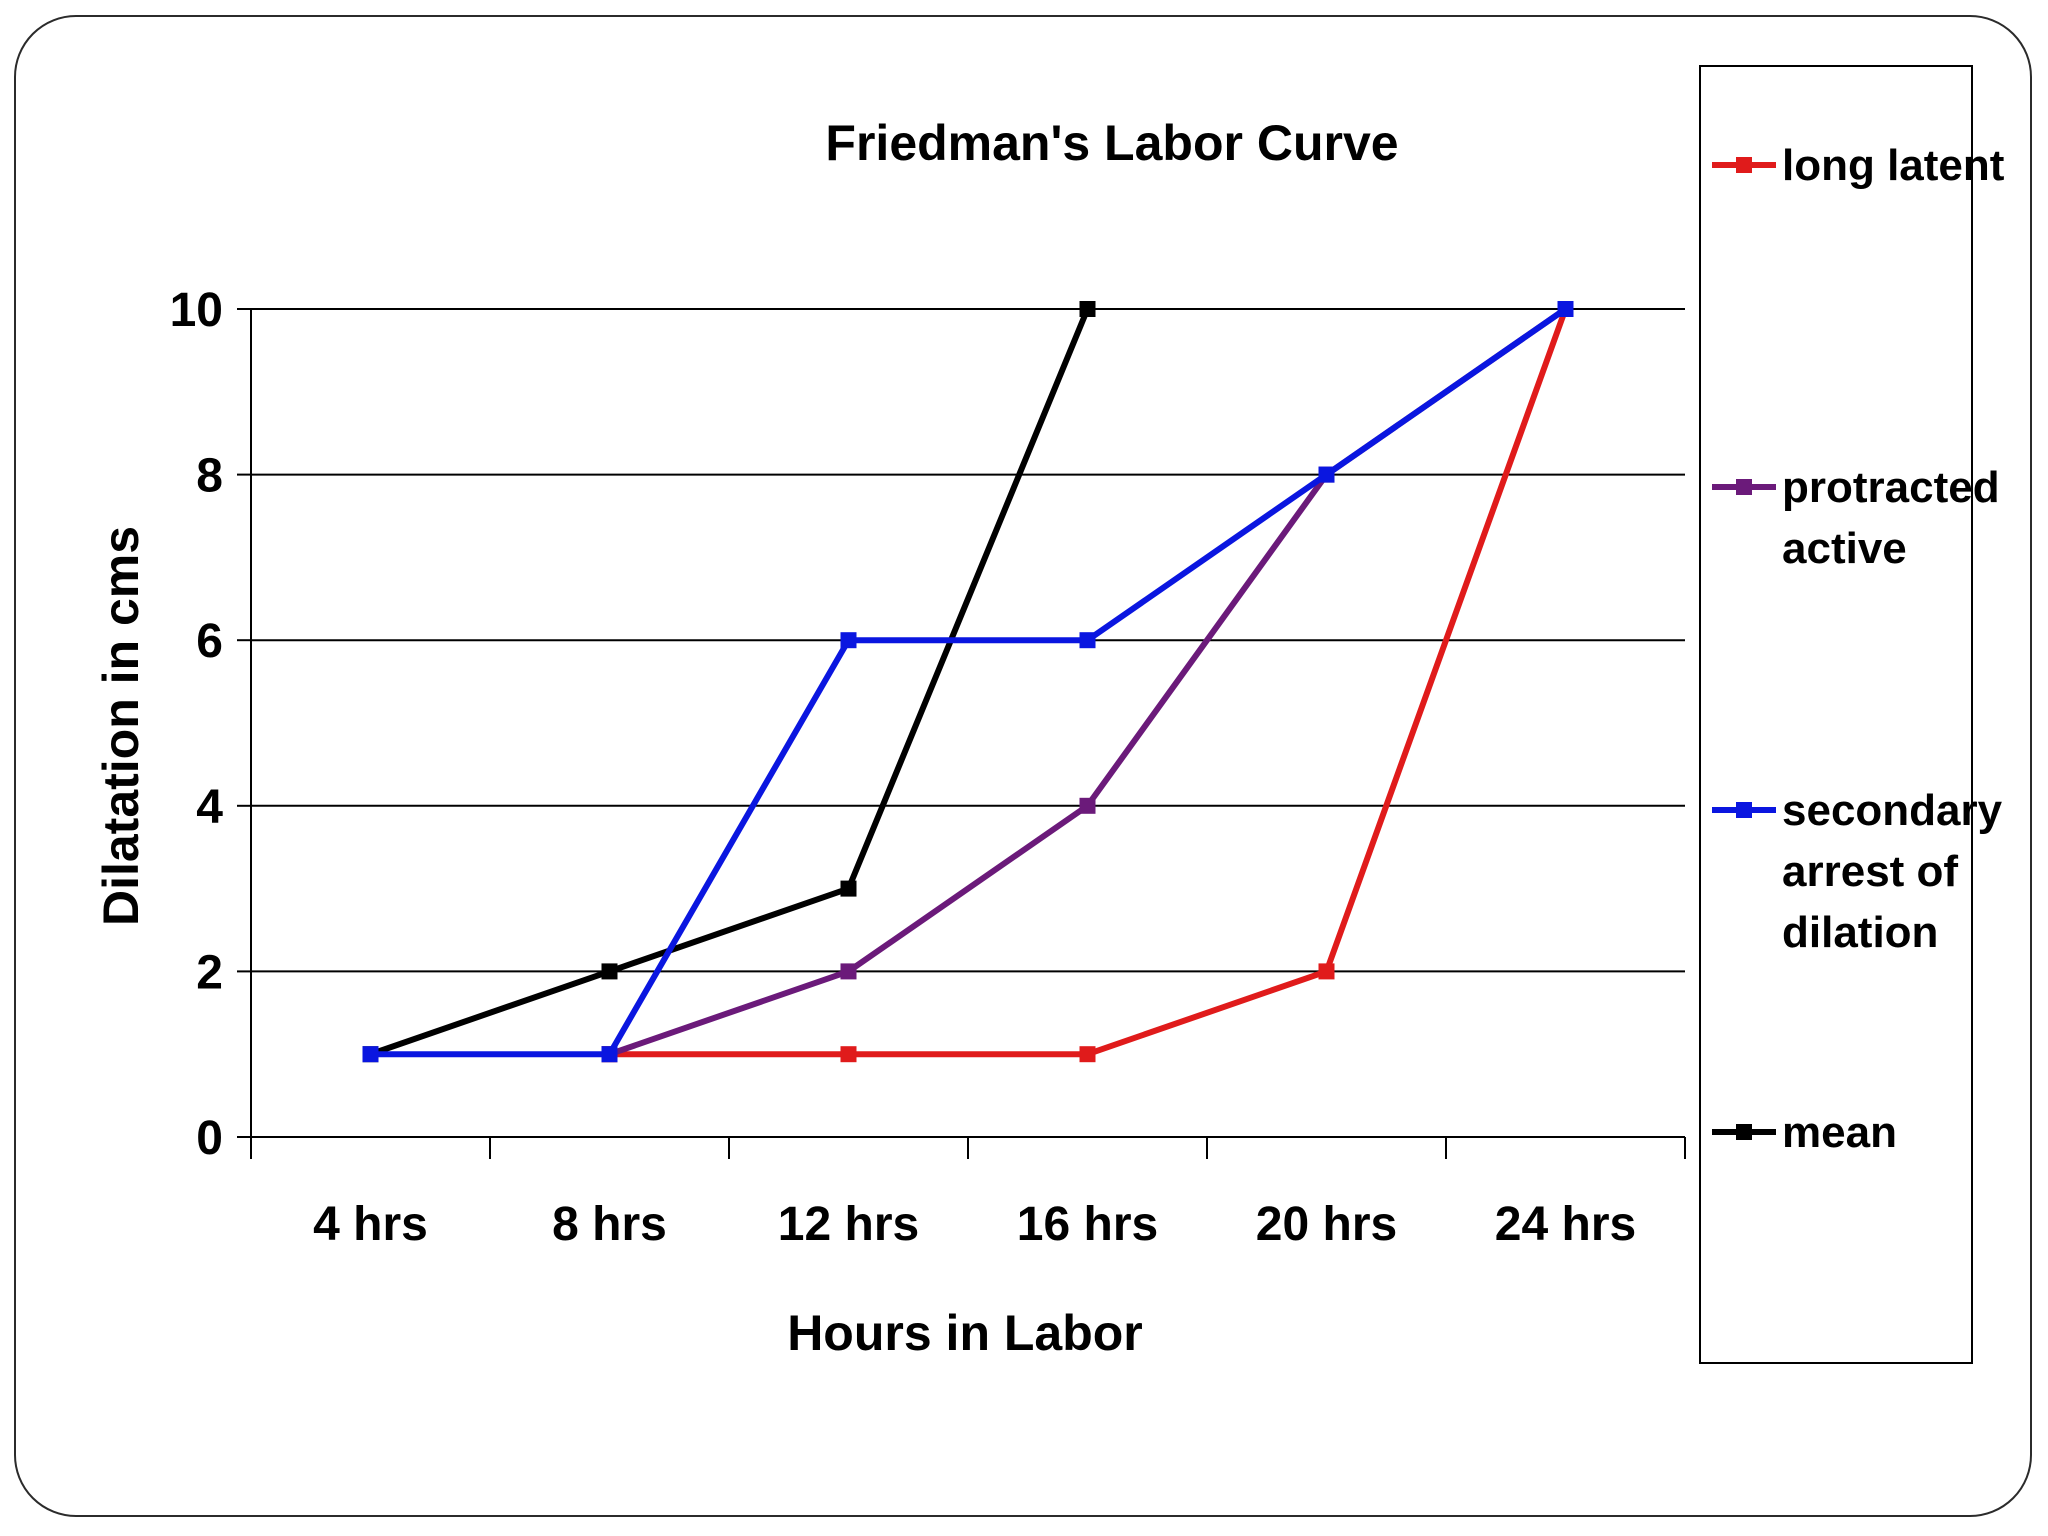 The image size is (2048, 1536). What do you see at coordinates (1870, 871) in the screenshot?
I see `legend-label-secondary-arrest-of-dilation: arrest of` at bounding box center [1870, 871].